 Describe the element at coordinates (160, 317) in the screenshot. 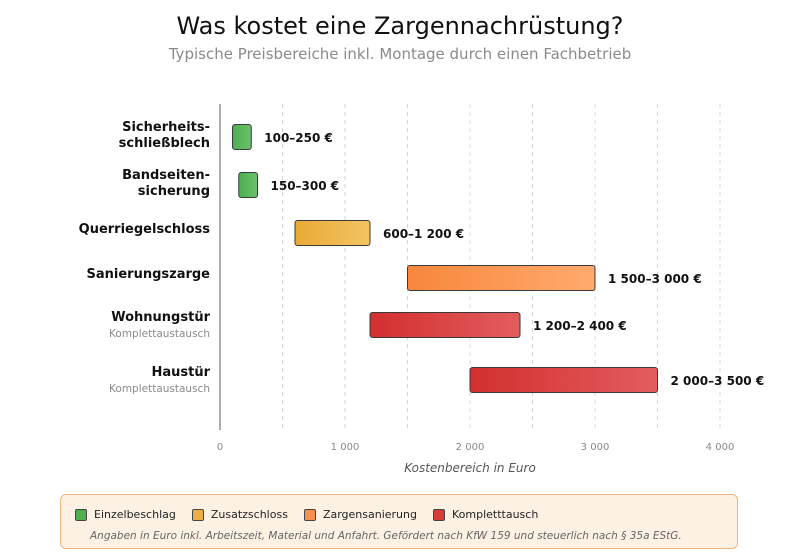

I see `category-label: Wohnungstür` at that location.